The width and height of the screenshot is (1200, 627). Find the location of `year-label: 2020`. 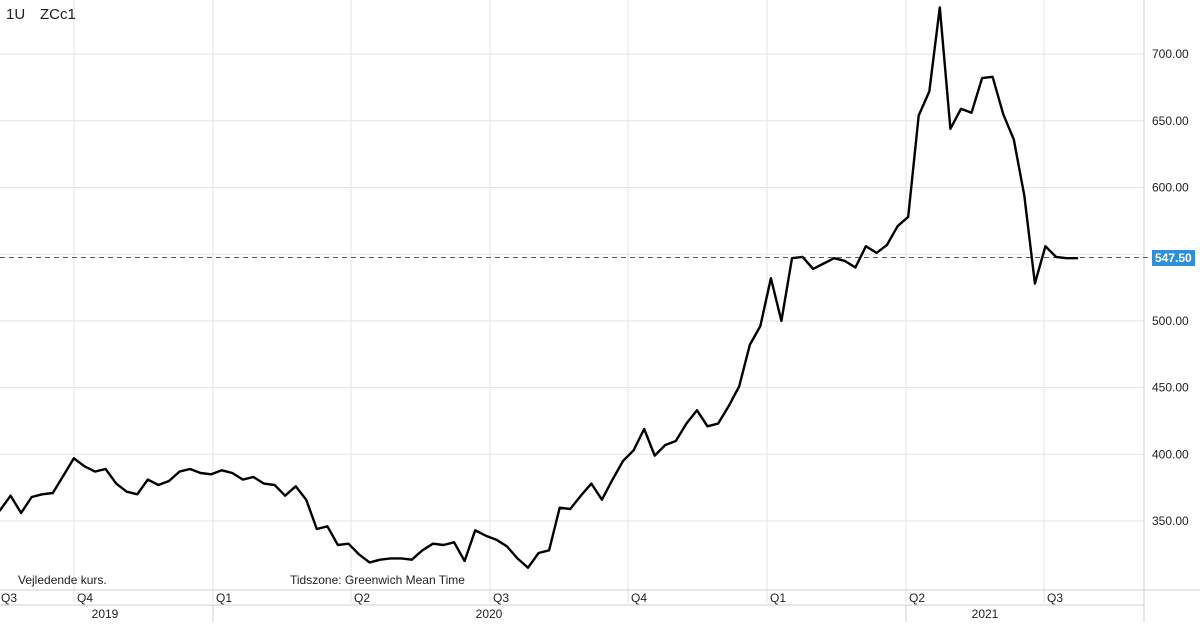

year-label: 2020 is located at coordinates (489, 614).